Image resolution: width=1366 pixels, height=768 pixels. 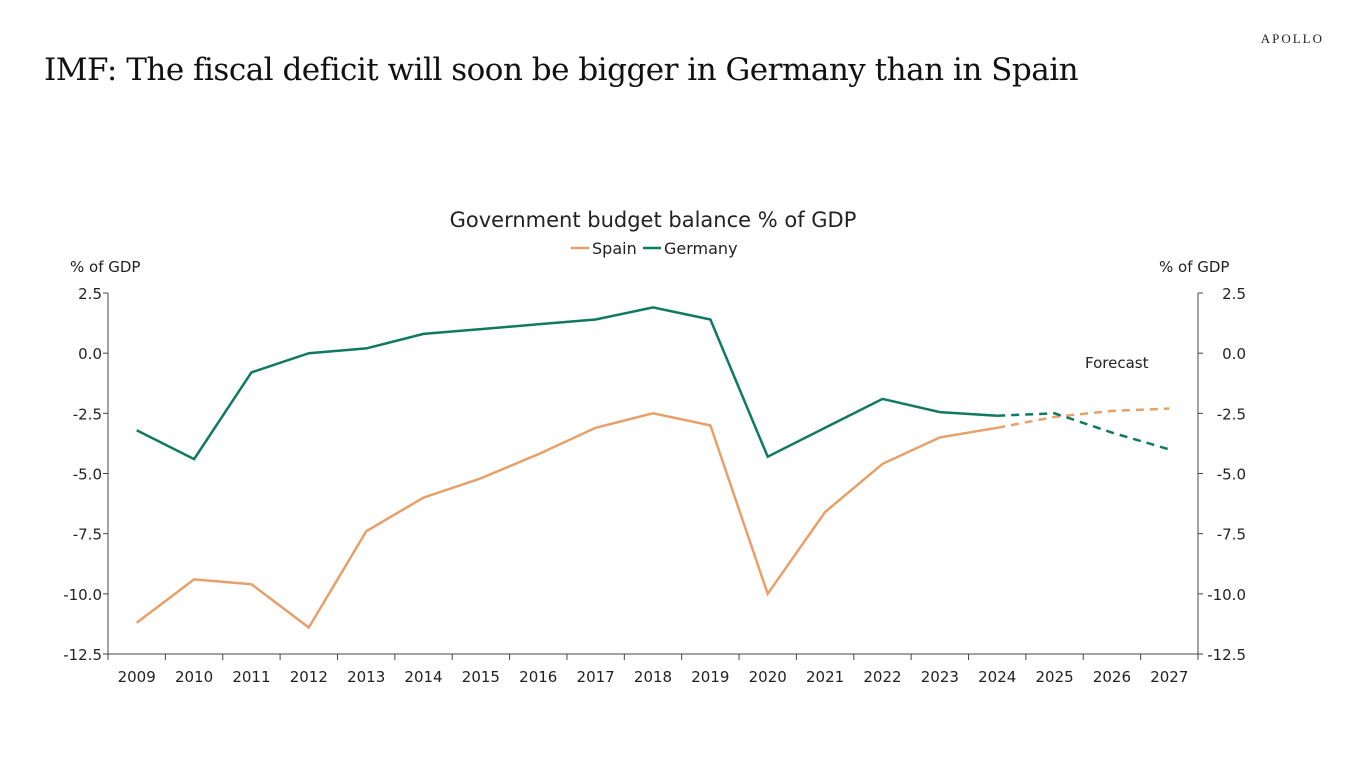 I want to click on series-line-germany, so click(x=567, y=383).